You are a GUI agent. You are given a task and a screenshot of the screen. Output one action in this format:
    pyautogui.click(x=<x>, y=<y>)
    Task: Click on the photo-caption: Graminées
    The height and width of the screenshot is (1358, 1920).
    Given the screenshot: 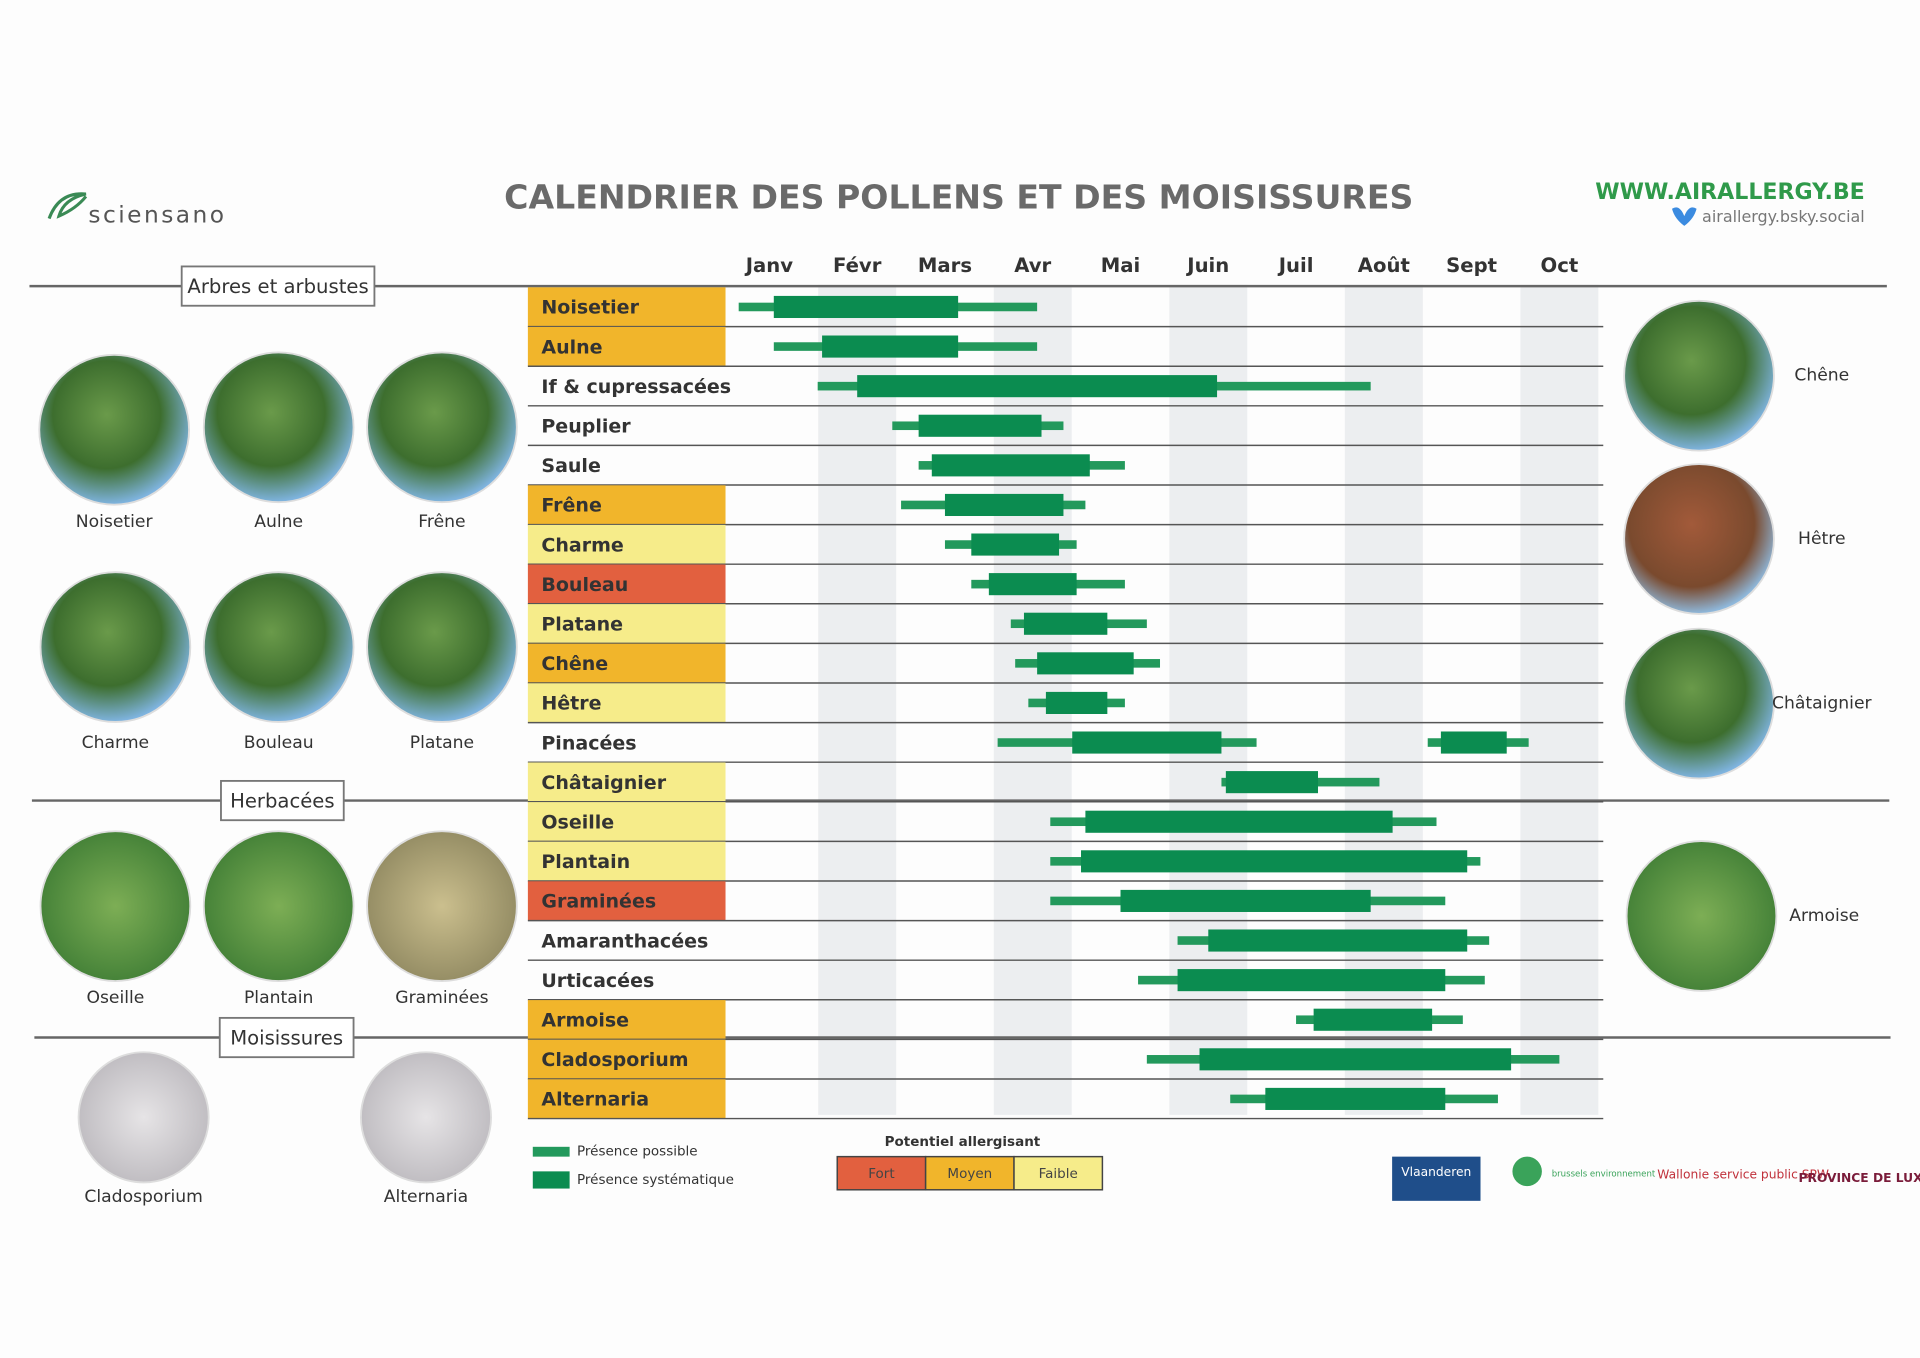 What is the action you would take?
    pyautogui.click(x=441, y=998)
    